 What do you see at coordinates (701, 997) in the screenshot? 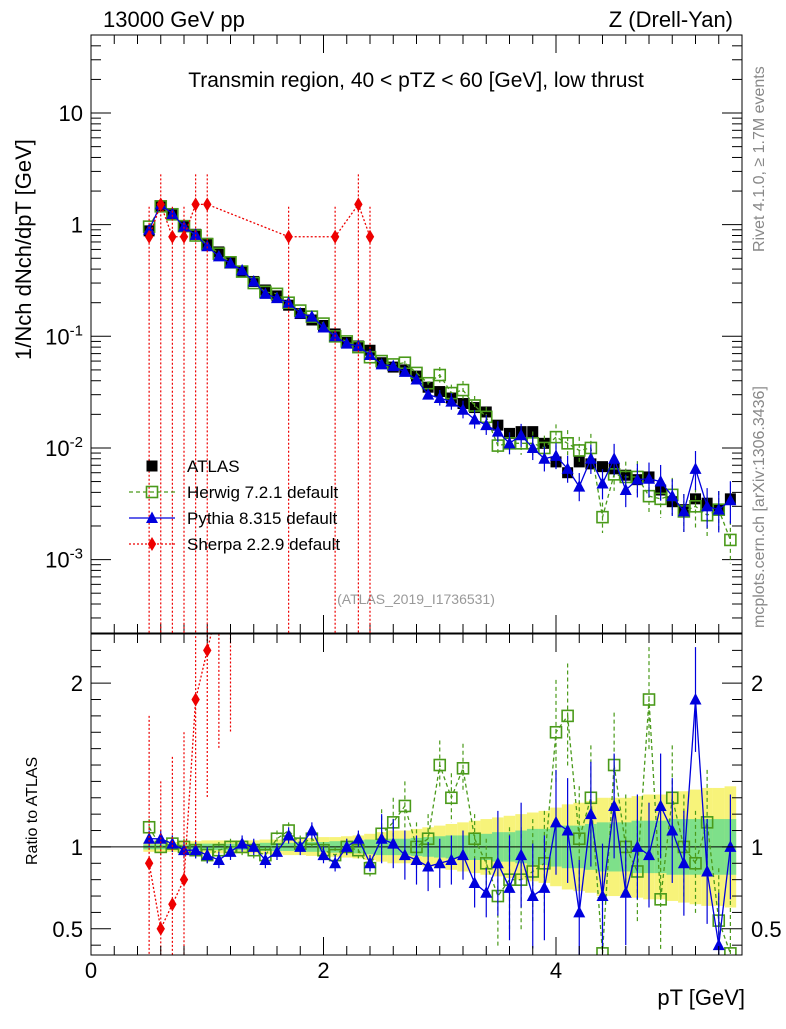
I see `x-axis-label: pT [GeV]` at bounding box center [701, 997].